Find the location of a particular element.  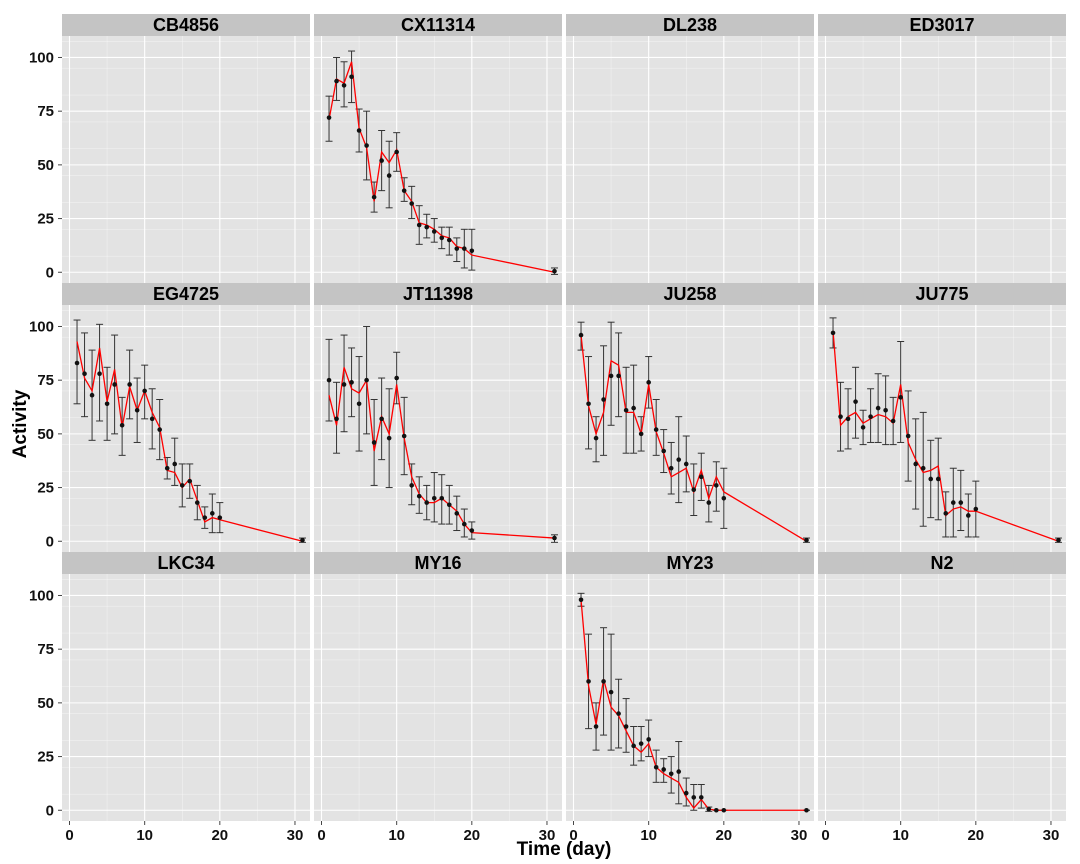

fitted-line is located at coordinates (945, 436).